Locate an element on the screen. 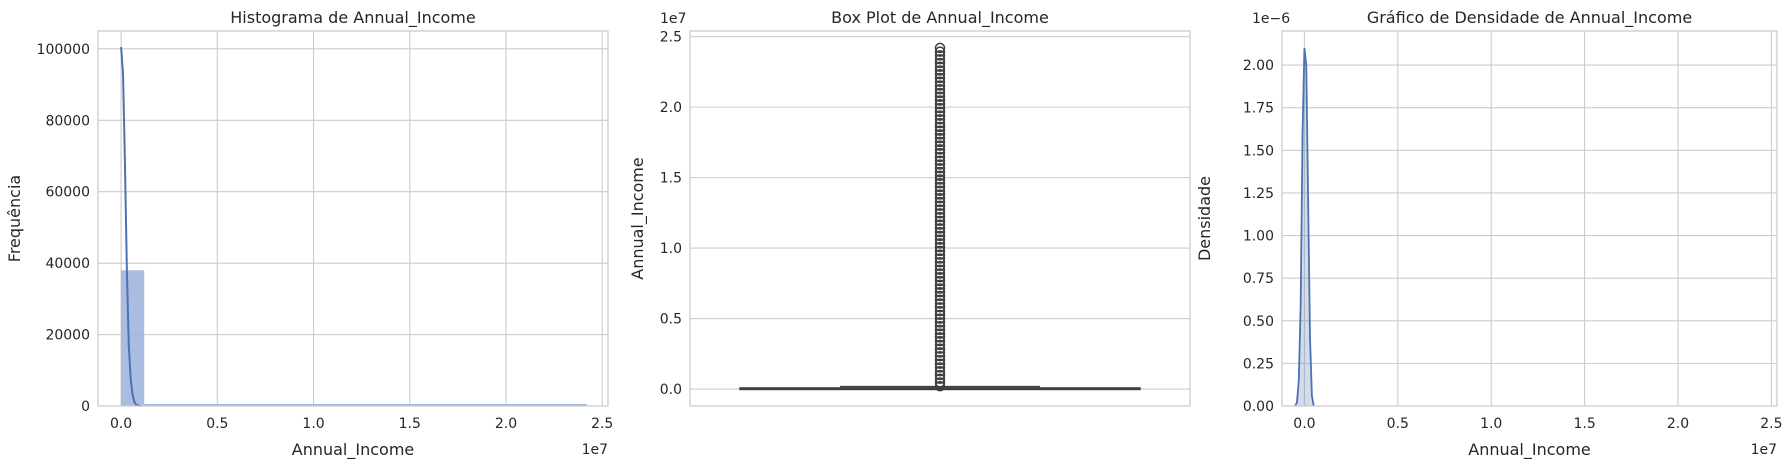 The height and width of the screenshot is (467, 1784). density-y-tick-label: 0.25 is located at coordinates (1258, 364).